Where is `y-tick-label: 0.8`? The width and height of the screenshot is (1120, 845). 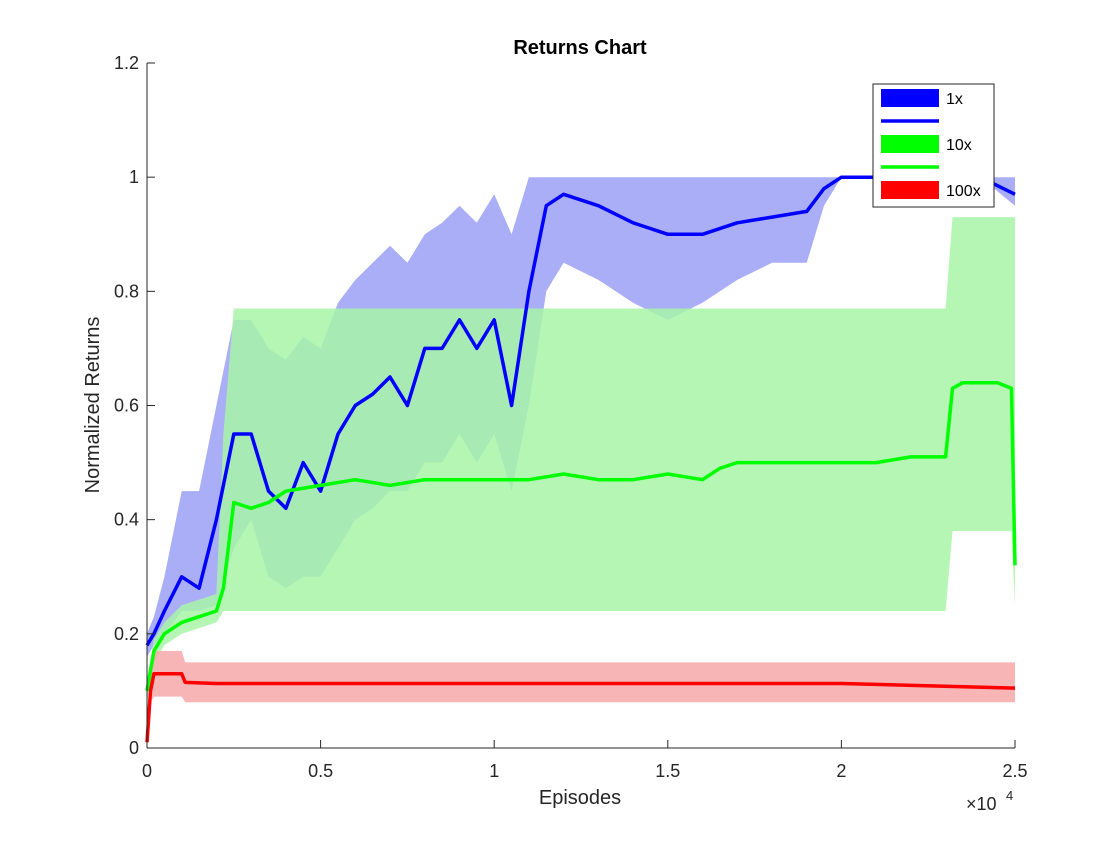 y-tick-label: 0.8 is located at coordinates (126, 291).